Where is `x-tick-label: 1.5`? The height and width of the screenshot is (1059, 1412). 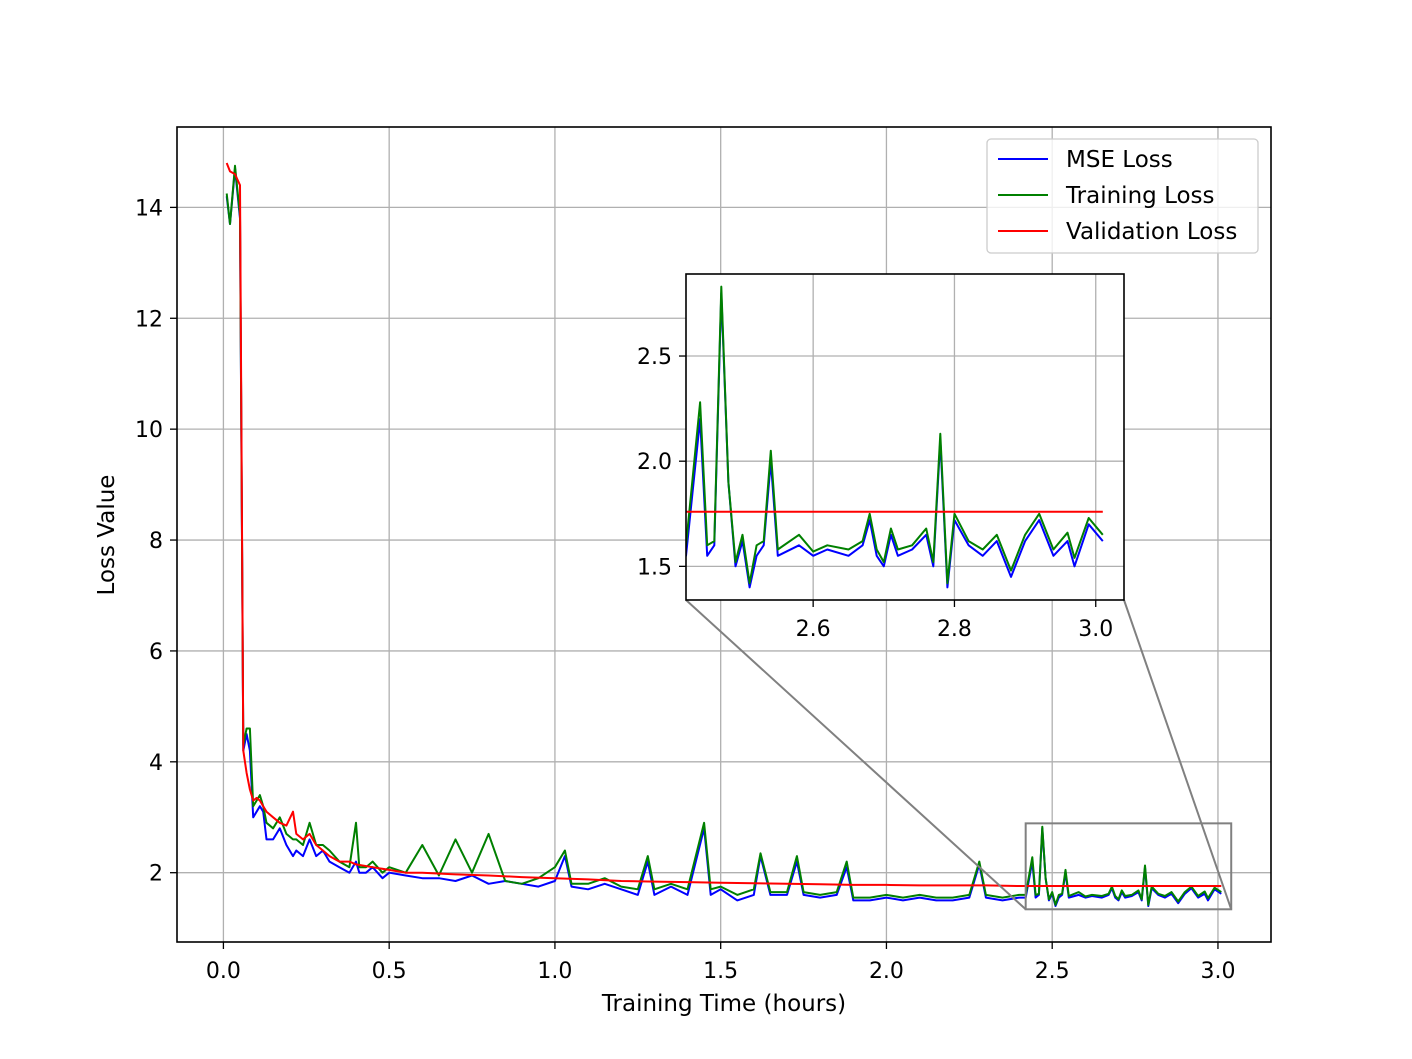 x-tick-label: 1.5 is located at coordinates (720, 971).